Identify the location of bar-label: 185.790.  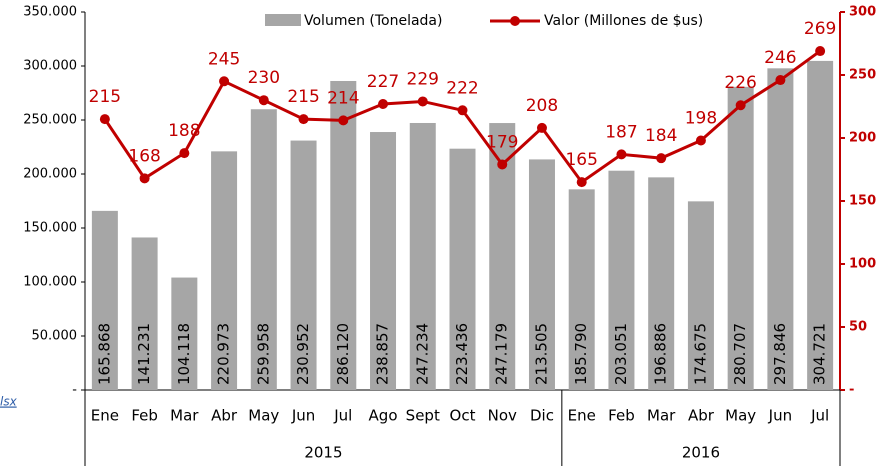
(581, 354).